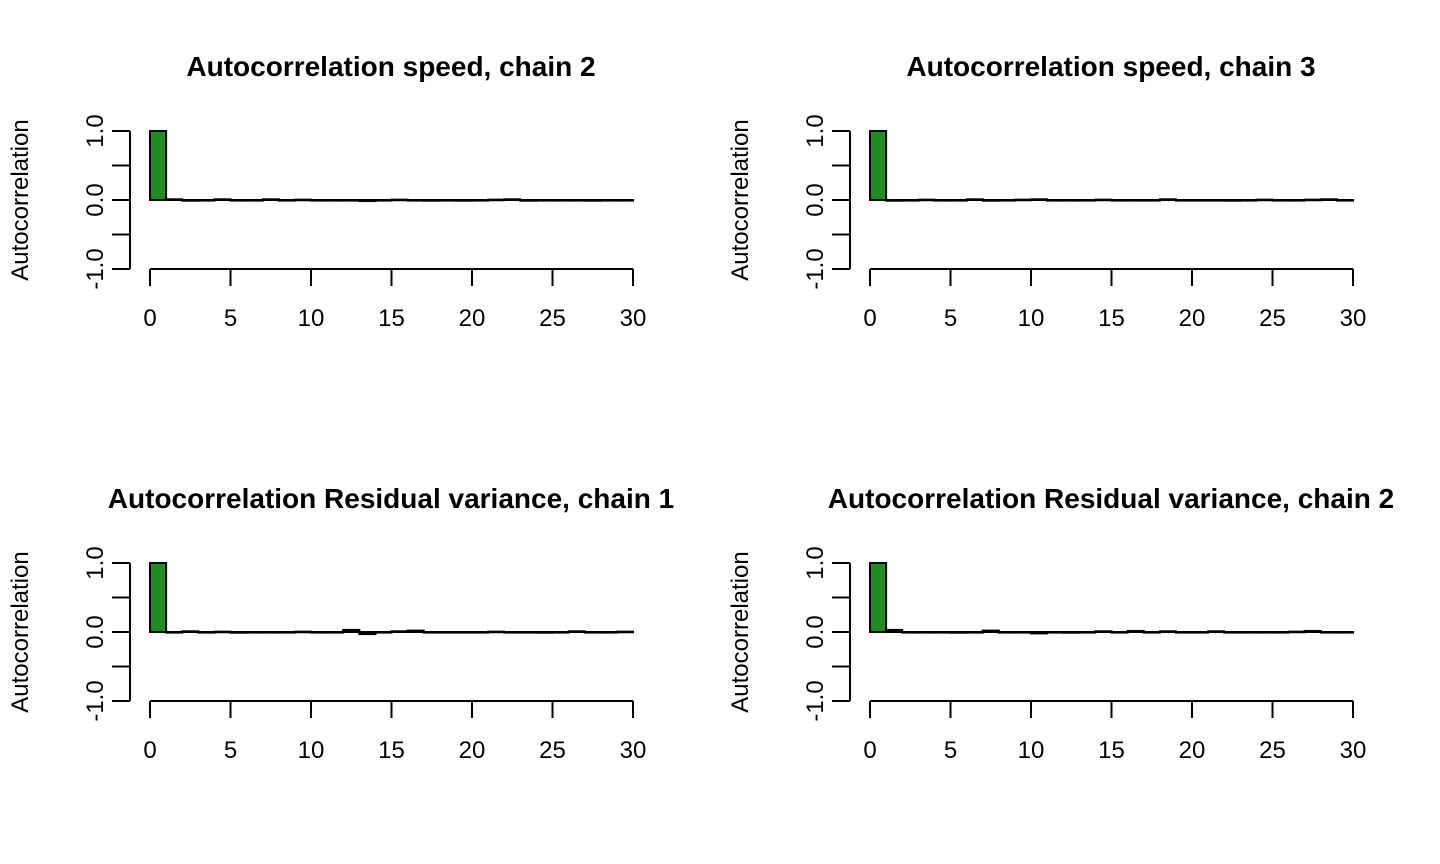  What do you see at coordinates (390, 66) in the screenshot?
I see `chart-title: Autocorrelation speed, chain 2` at bounding box center [390, 66].